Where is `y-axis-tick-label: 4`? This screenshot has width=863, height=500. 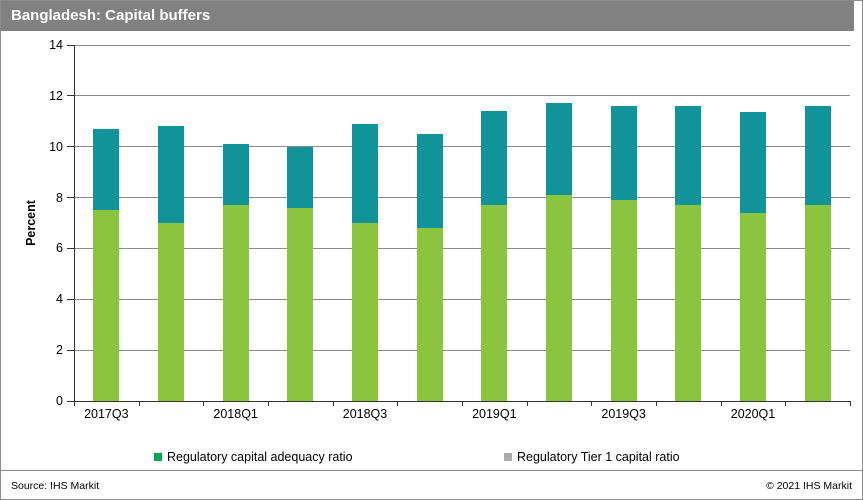 y-axis-tick-label: 4 is located at coordinates (59, 299).